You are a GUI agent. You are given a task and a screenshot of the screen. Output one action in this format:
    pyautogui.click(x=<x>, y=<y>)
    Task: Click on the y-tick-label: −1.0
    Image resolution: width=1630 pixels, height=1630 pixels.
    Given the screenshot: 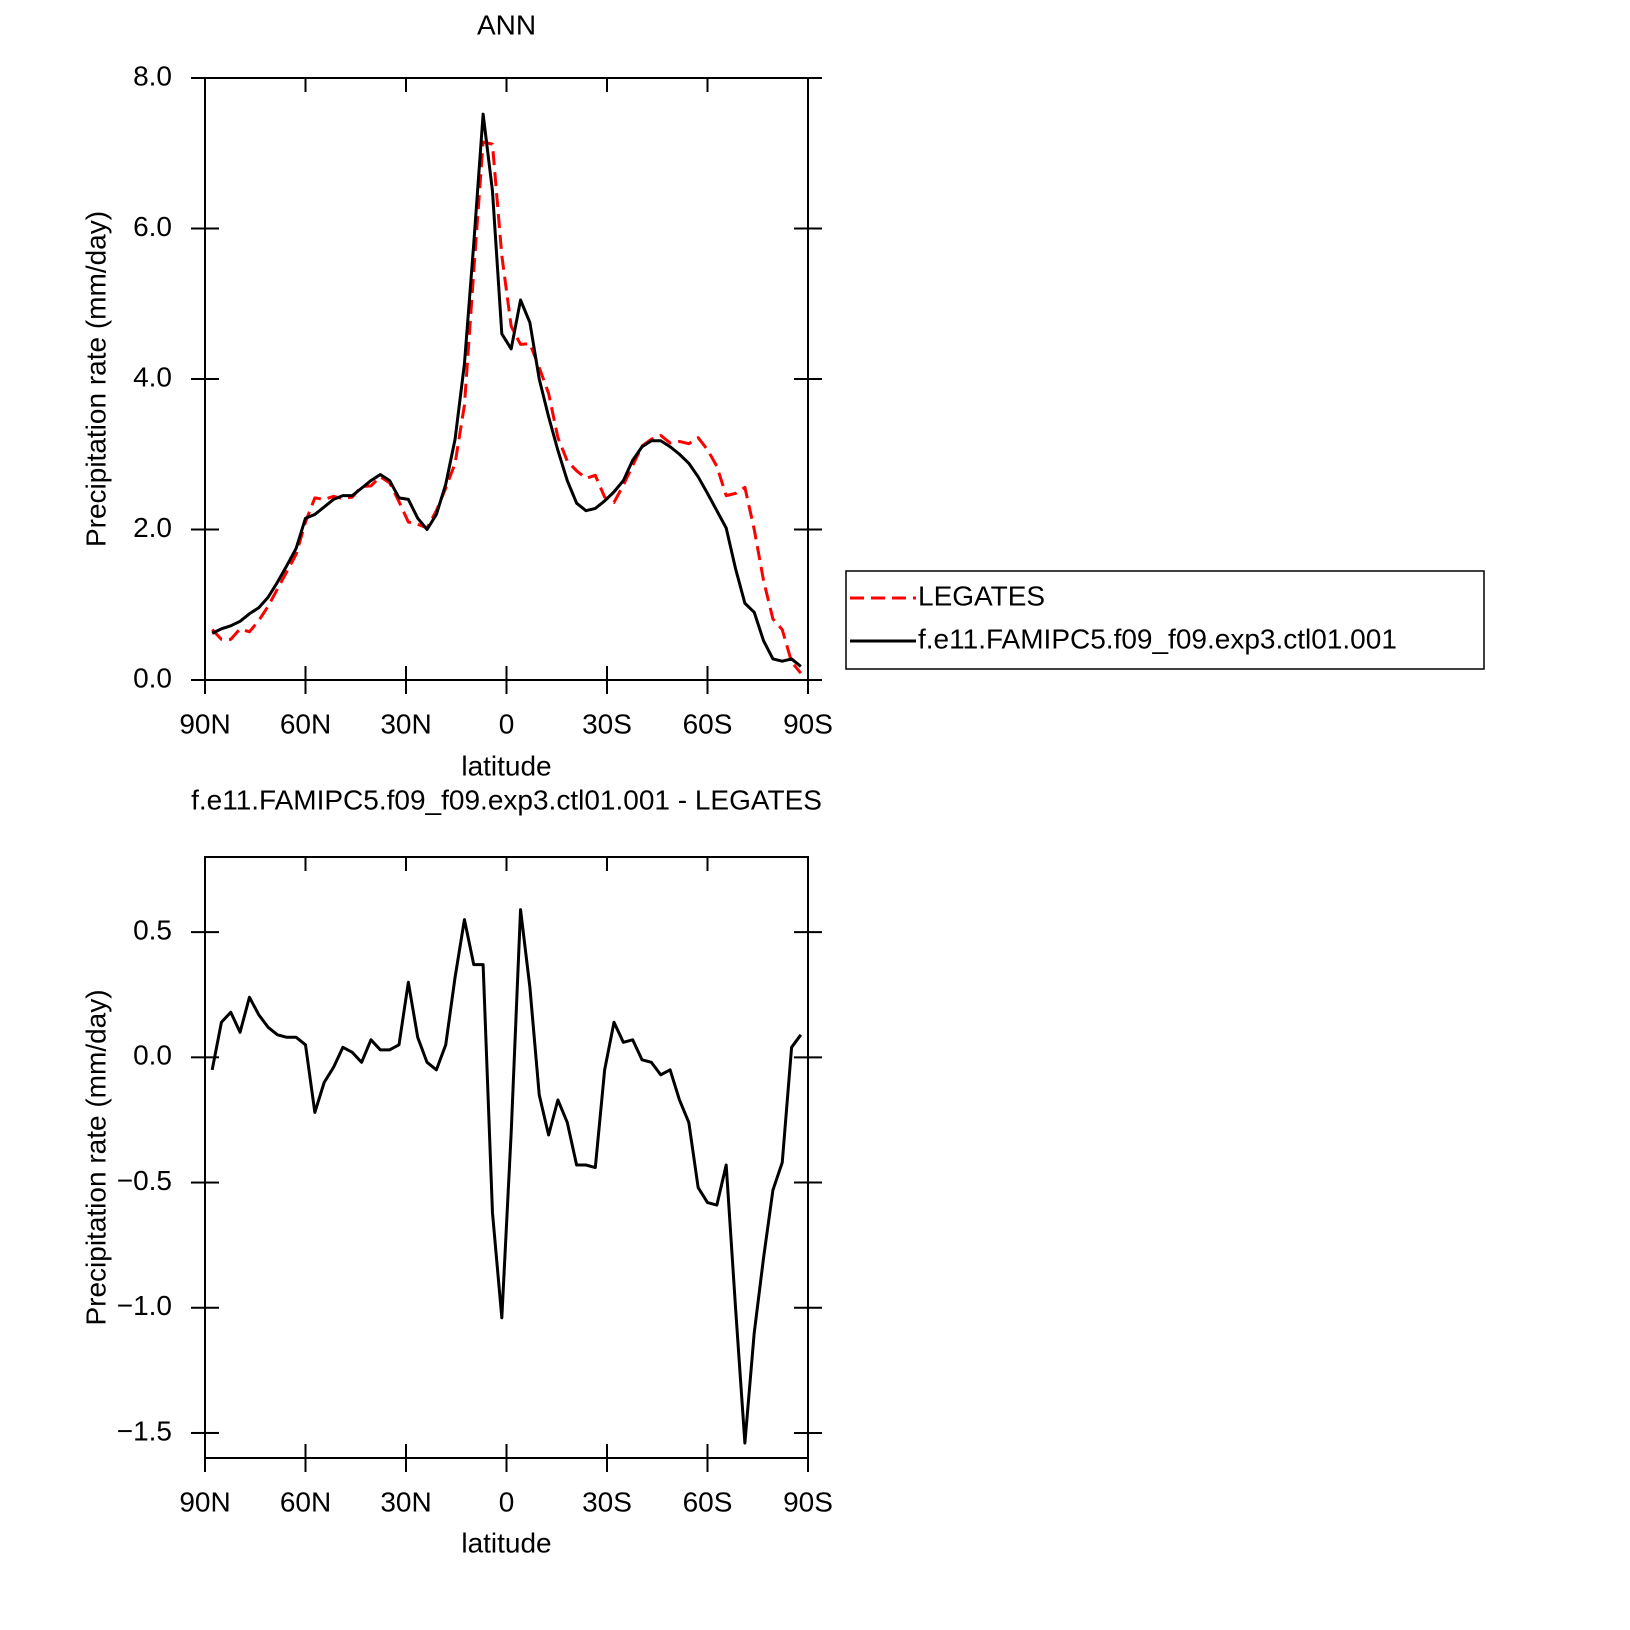 What is the action you would take?
    pyautogui.click(x=144, y=1305)
    